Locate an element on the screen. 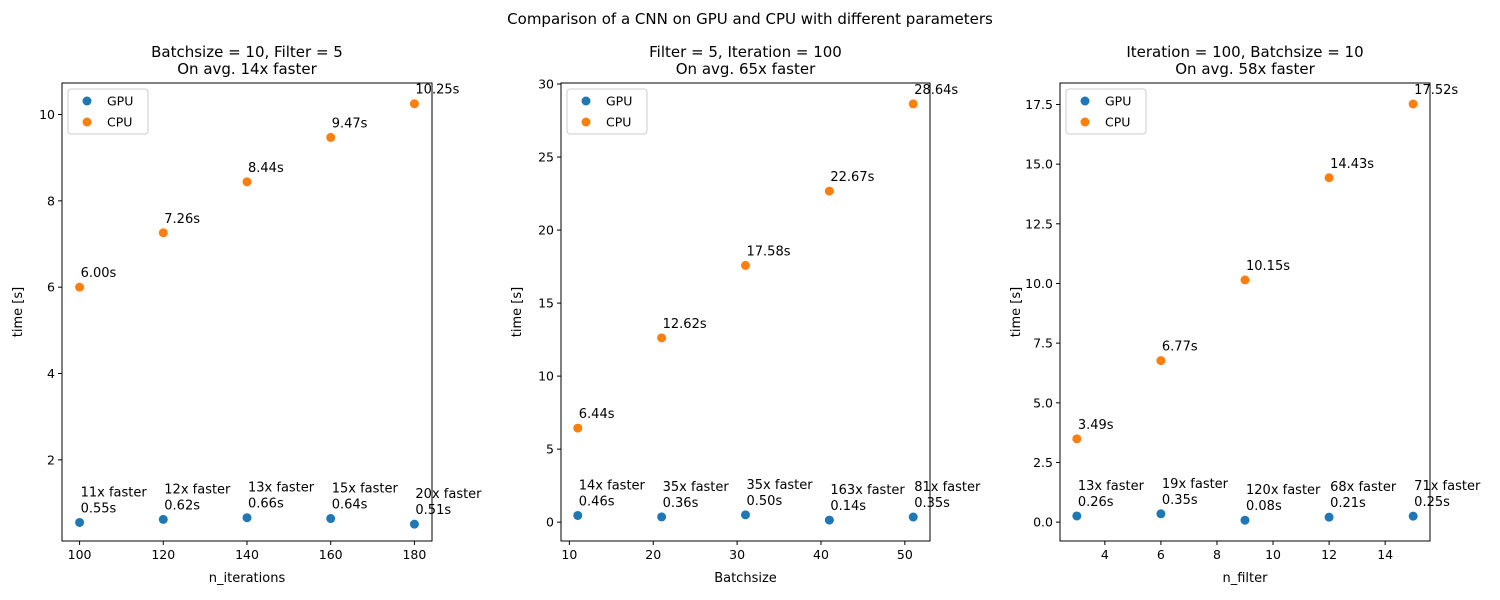  cpu-data-label: 7.26s is located at coordinates (182, 219).